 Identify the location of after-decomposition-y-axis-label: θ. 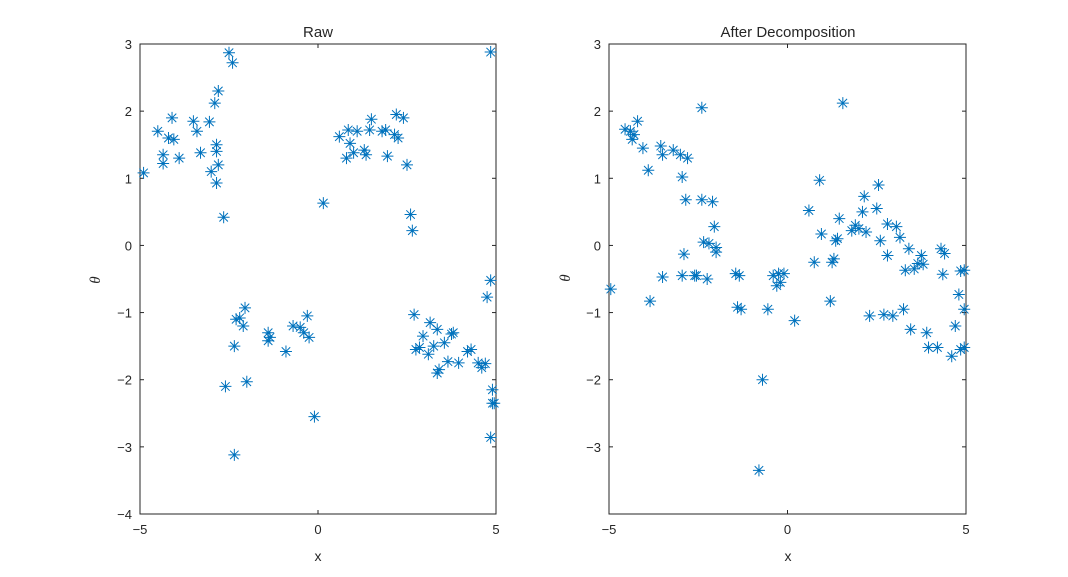
(566, 278).